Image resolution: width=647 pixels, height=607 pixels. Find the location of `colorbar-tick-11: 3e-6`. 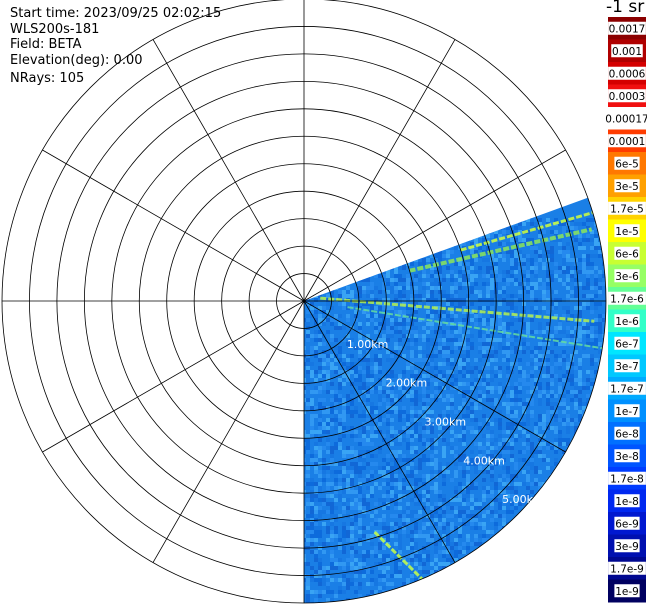

colorbar-tick-11: 3e-6 is located at coordinates (627, 277).